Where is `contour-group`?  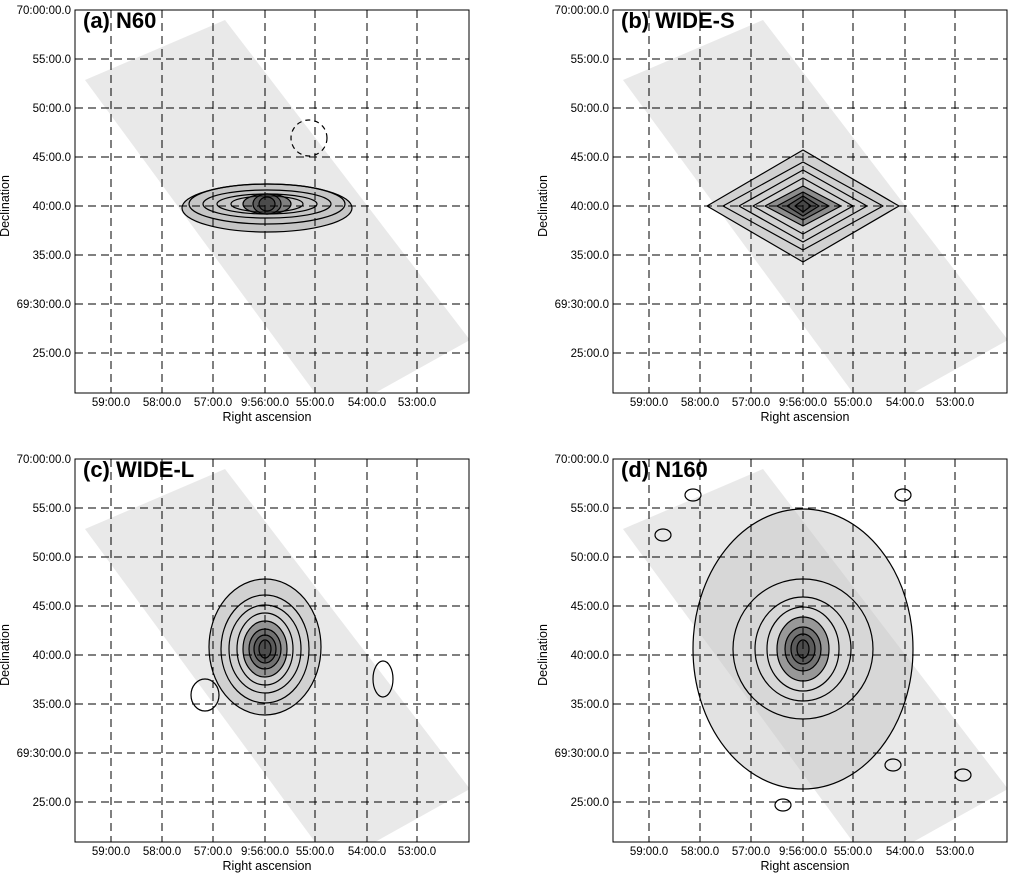
contour-group is located at coordinates (267, 176).